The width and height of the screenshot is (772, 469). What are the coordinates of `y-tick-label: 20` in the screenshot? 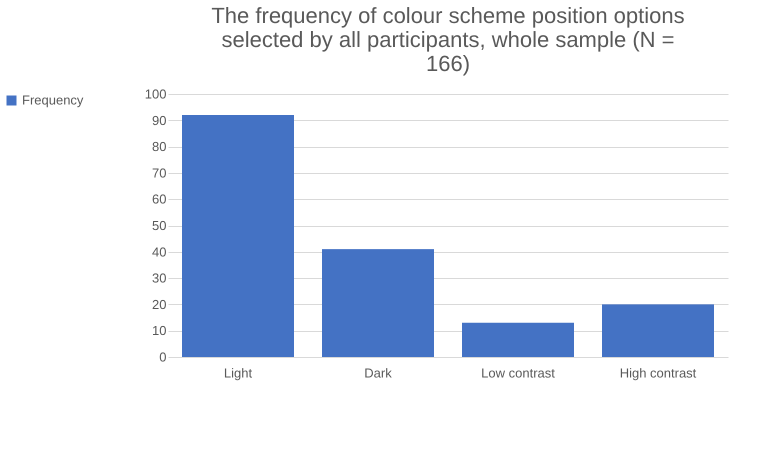 It's located at (159, 304).